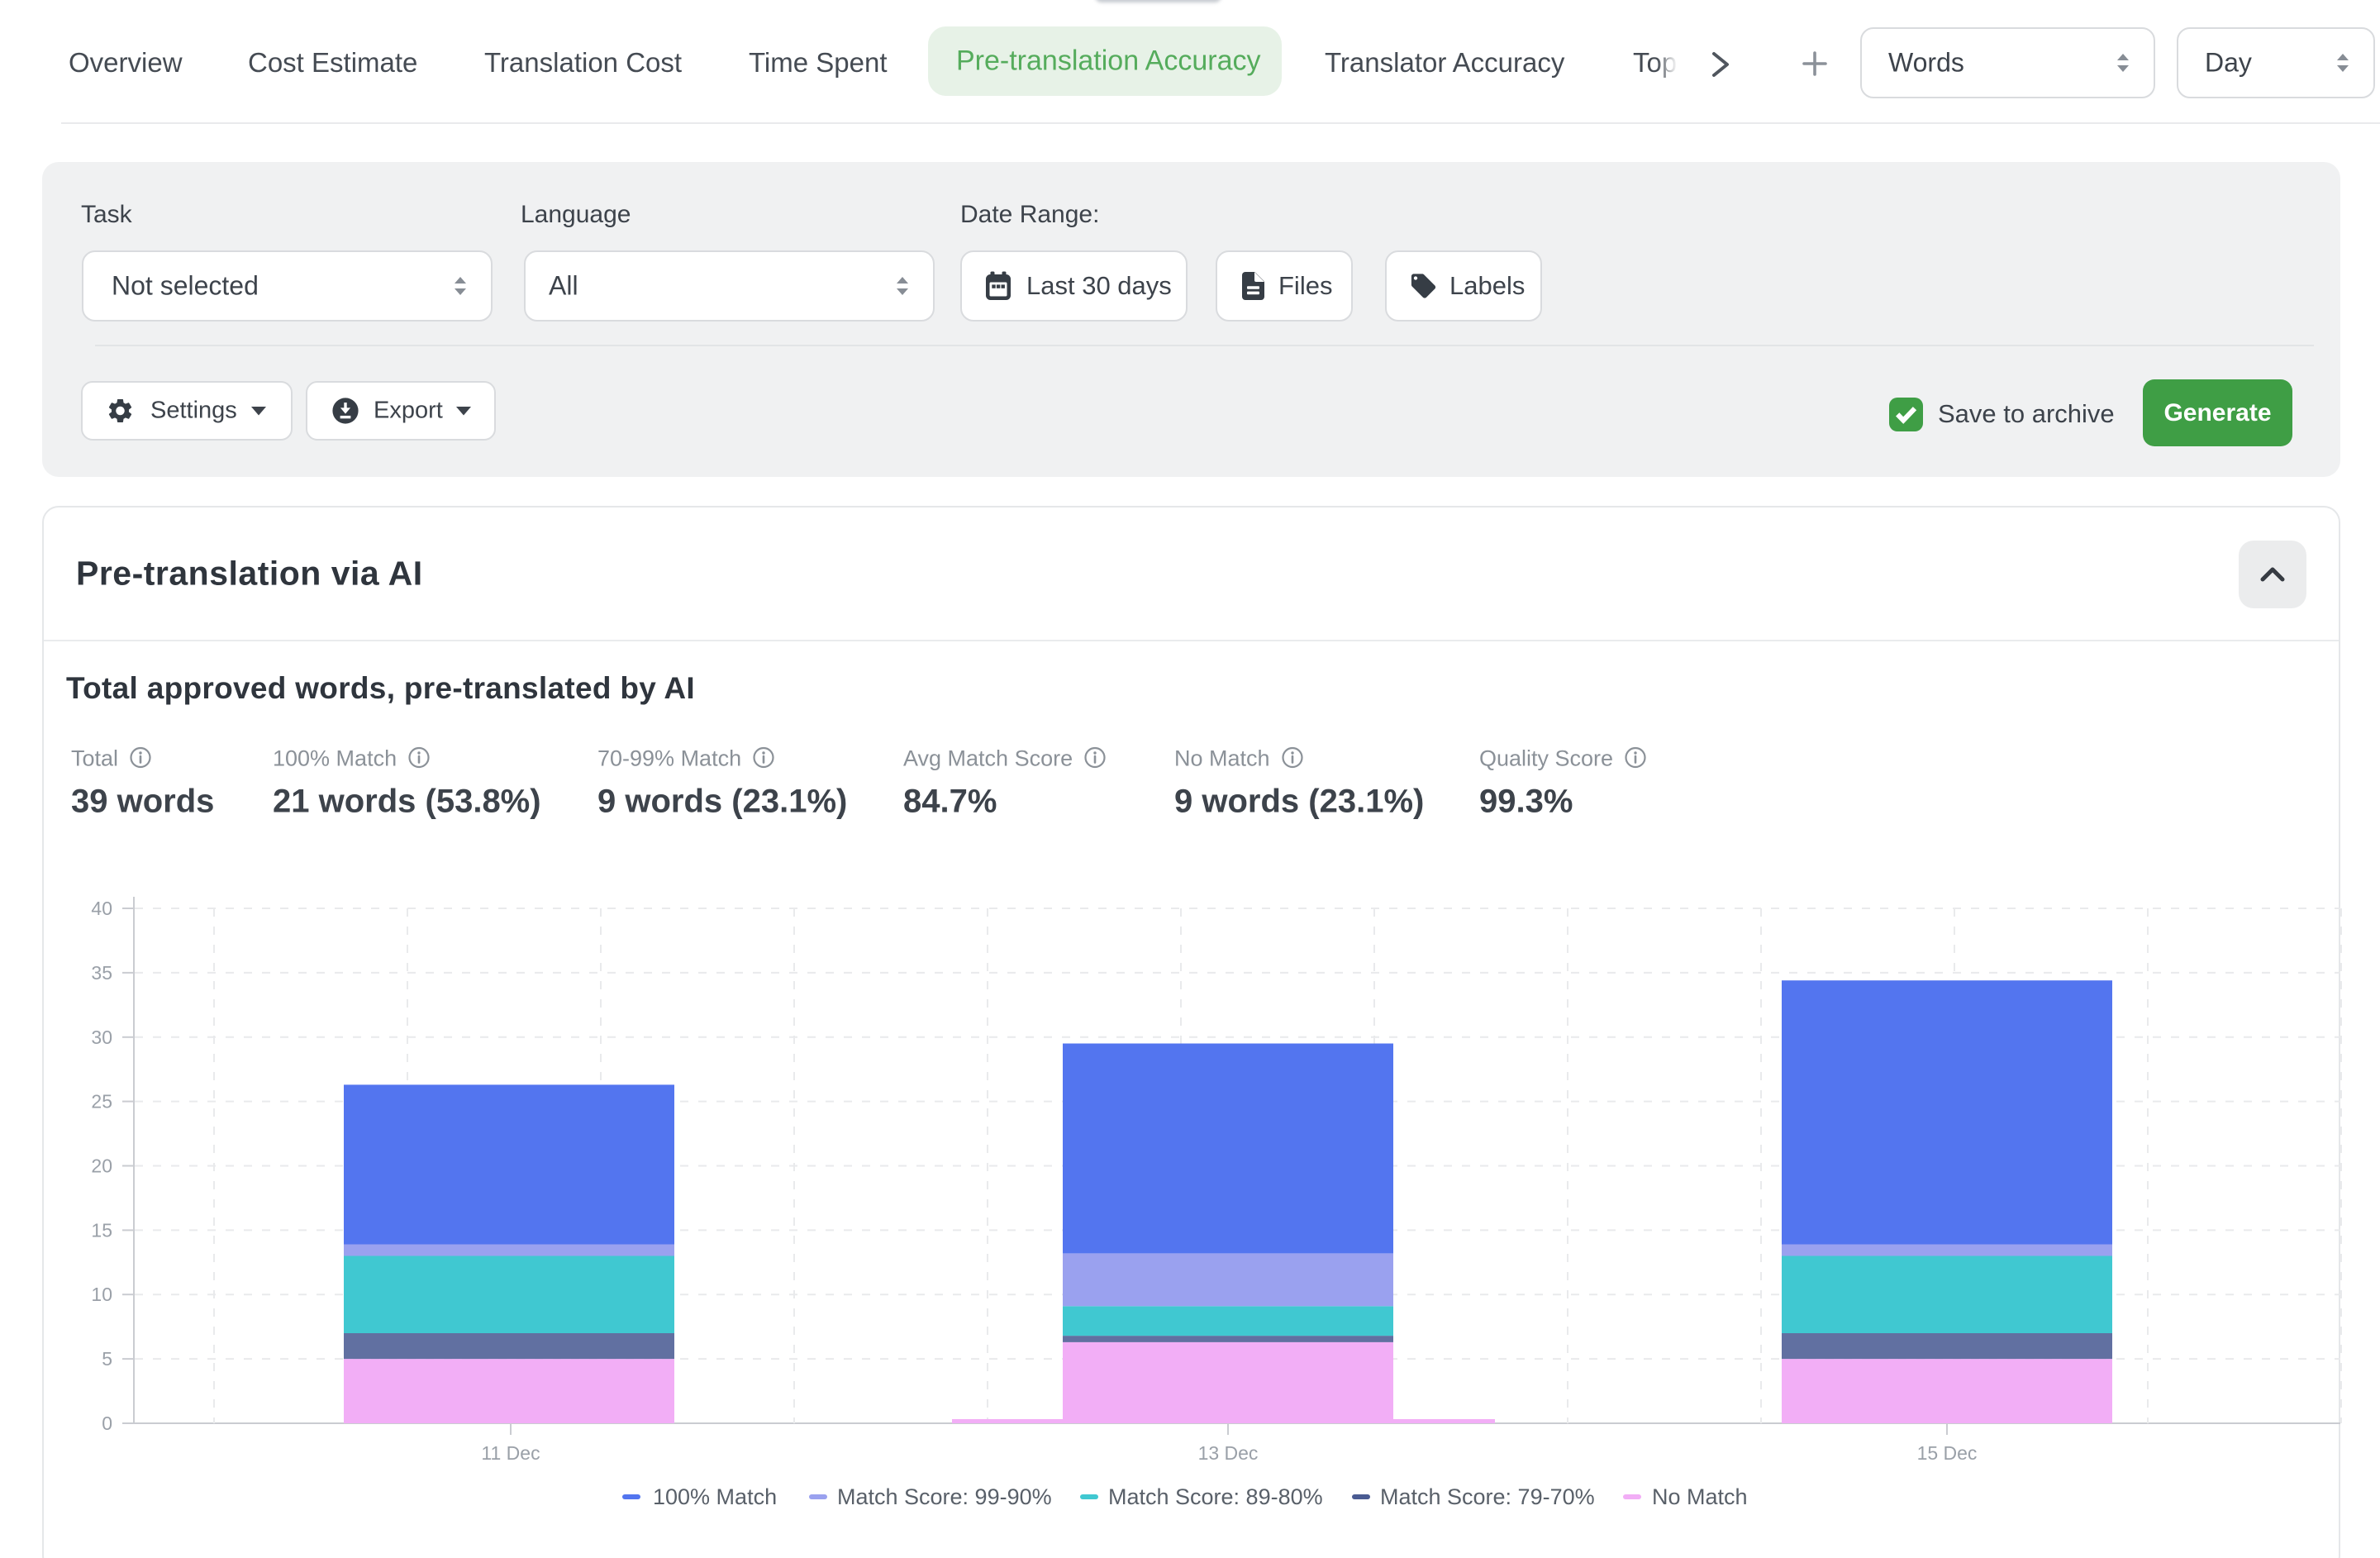  Describe the element at coordinates (101, 1166) in the screenshot. I see `svg-text: 20` at that location.